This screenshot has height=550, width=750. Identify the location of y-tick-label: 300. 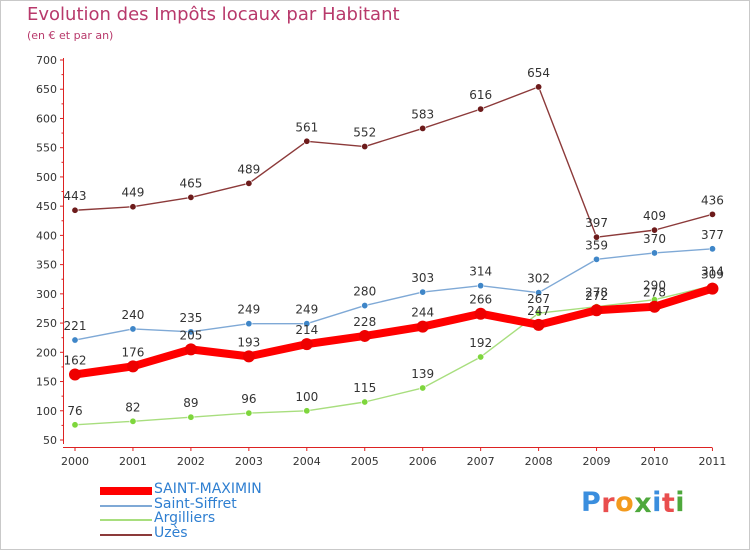
(46, 294).